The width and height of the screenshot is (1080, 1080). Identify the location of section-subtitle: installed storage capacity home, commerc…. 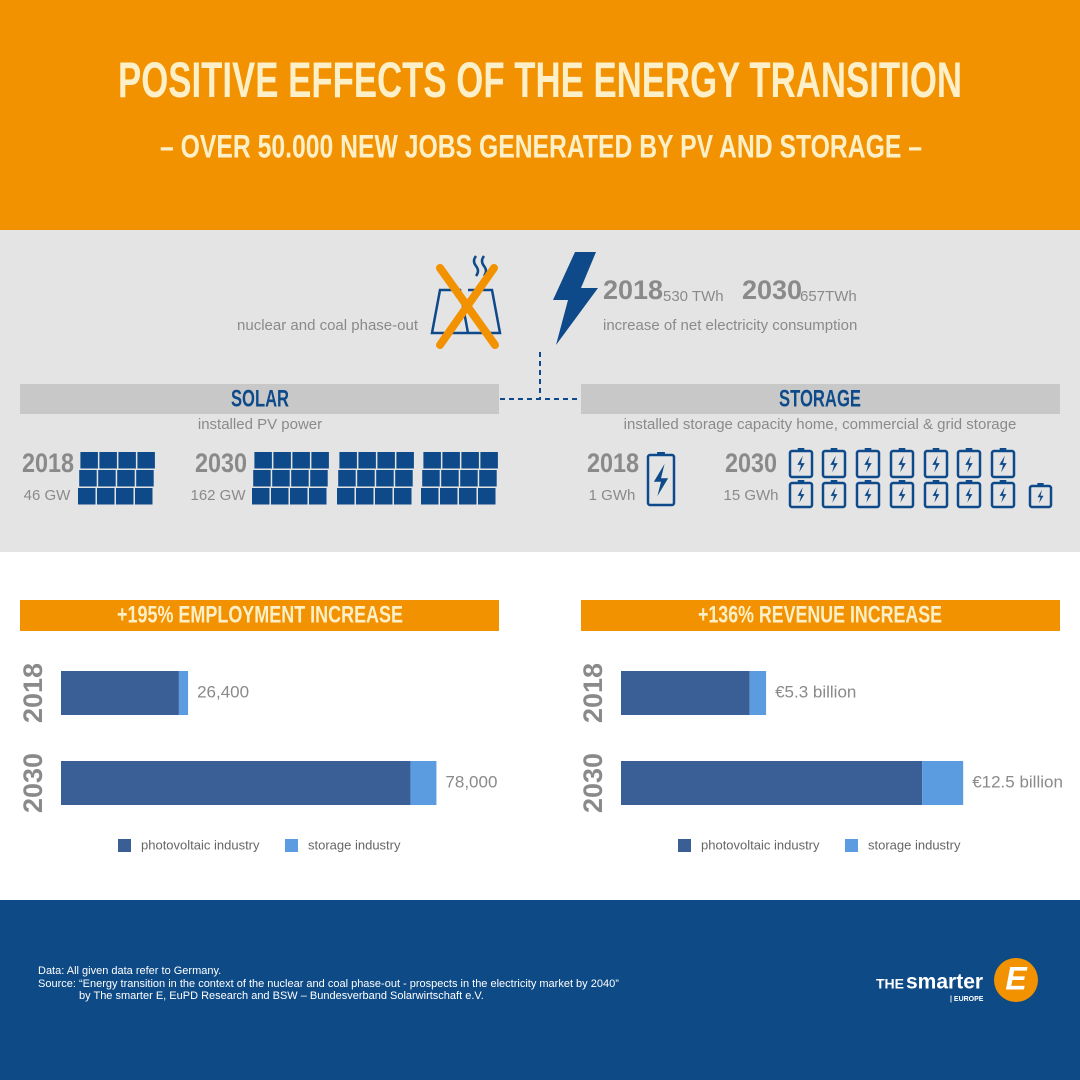
(820, 424).